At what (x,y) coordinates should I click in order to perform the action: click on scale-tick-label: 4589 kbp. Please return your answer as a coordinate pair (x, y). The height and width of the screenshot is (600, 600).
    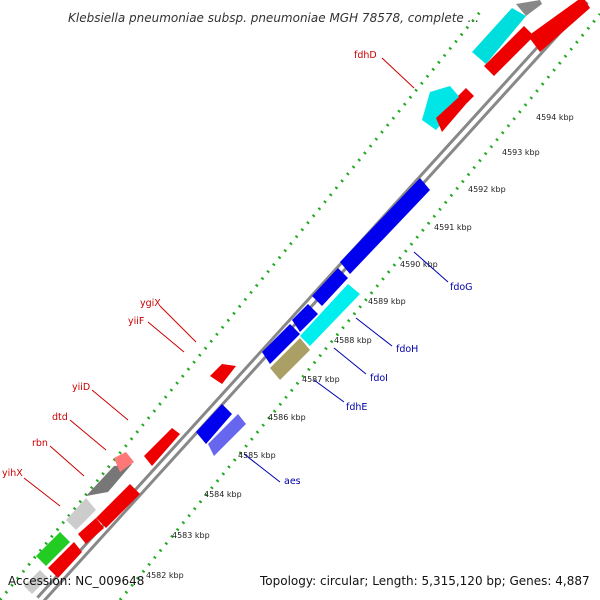
    Looking at the image, I should click on (387, 301).